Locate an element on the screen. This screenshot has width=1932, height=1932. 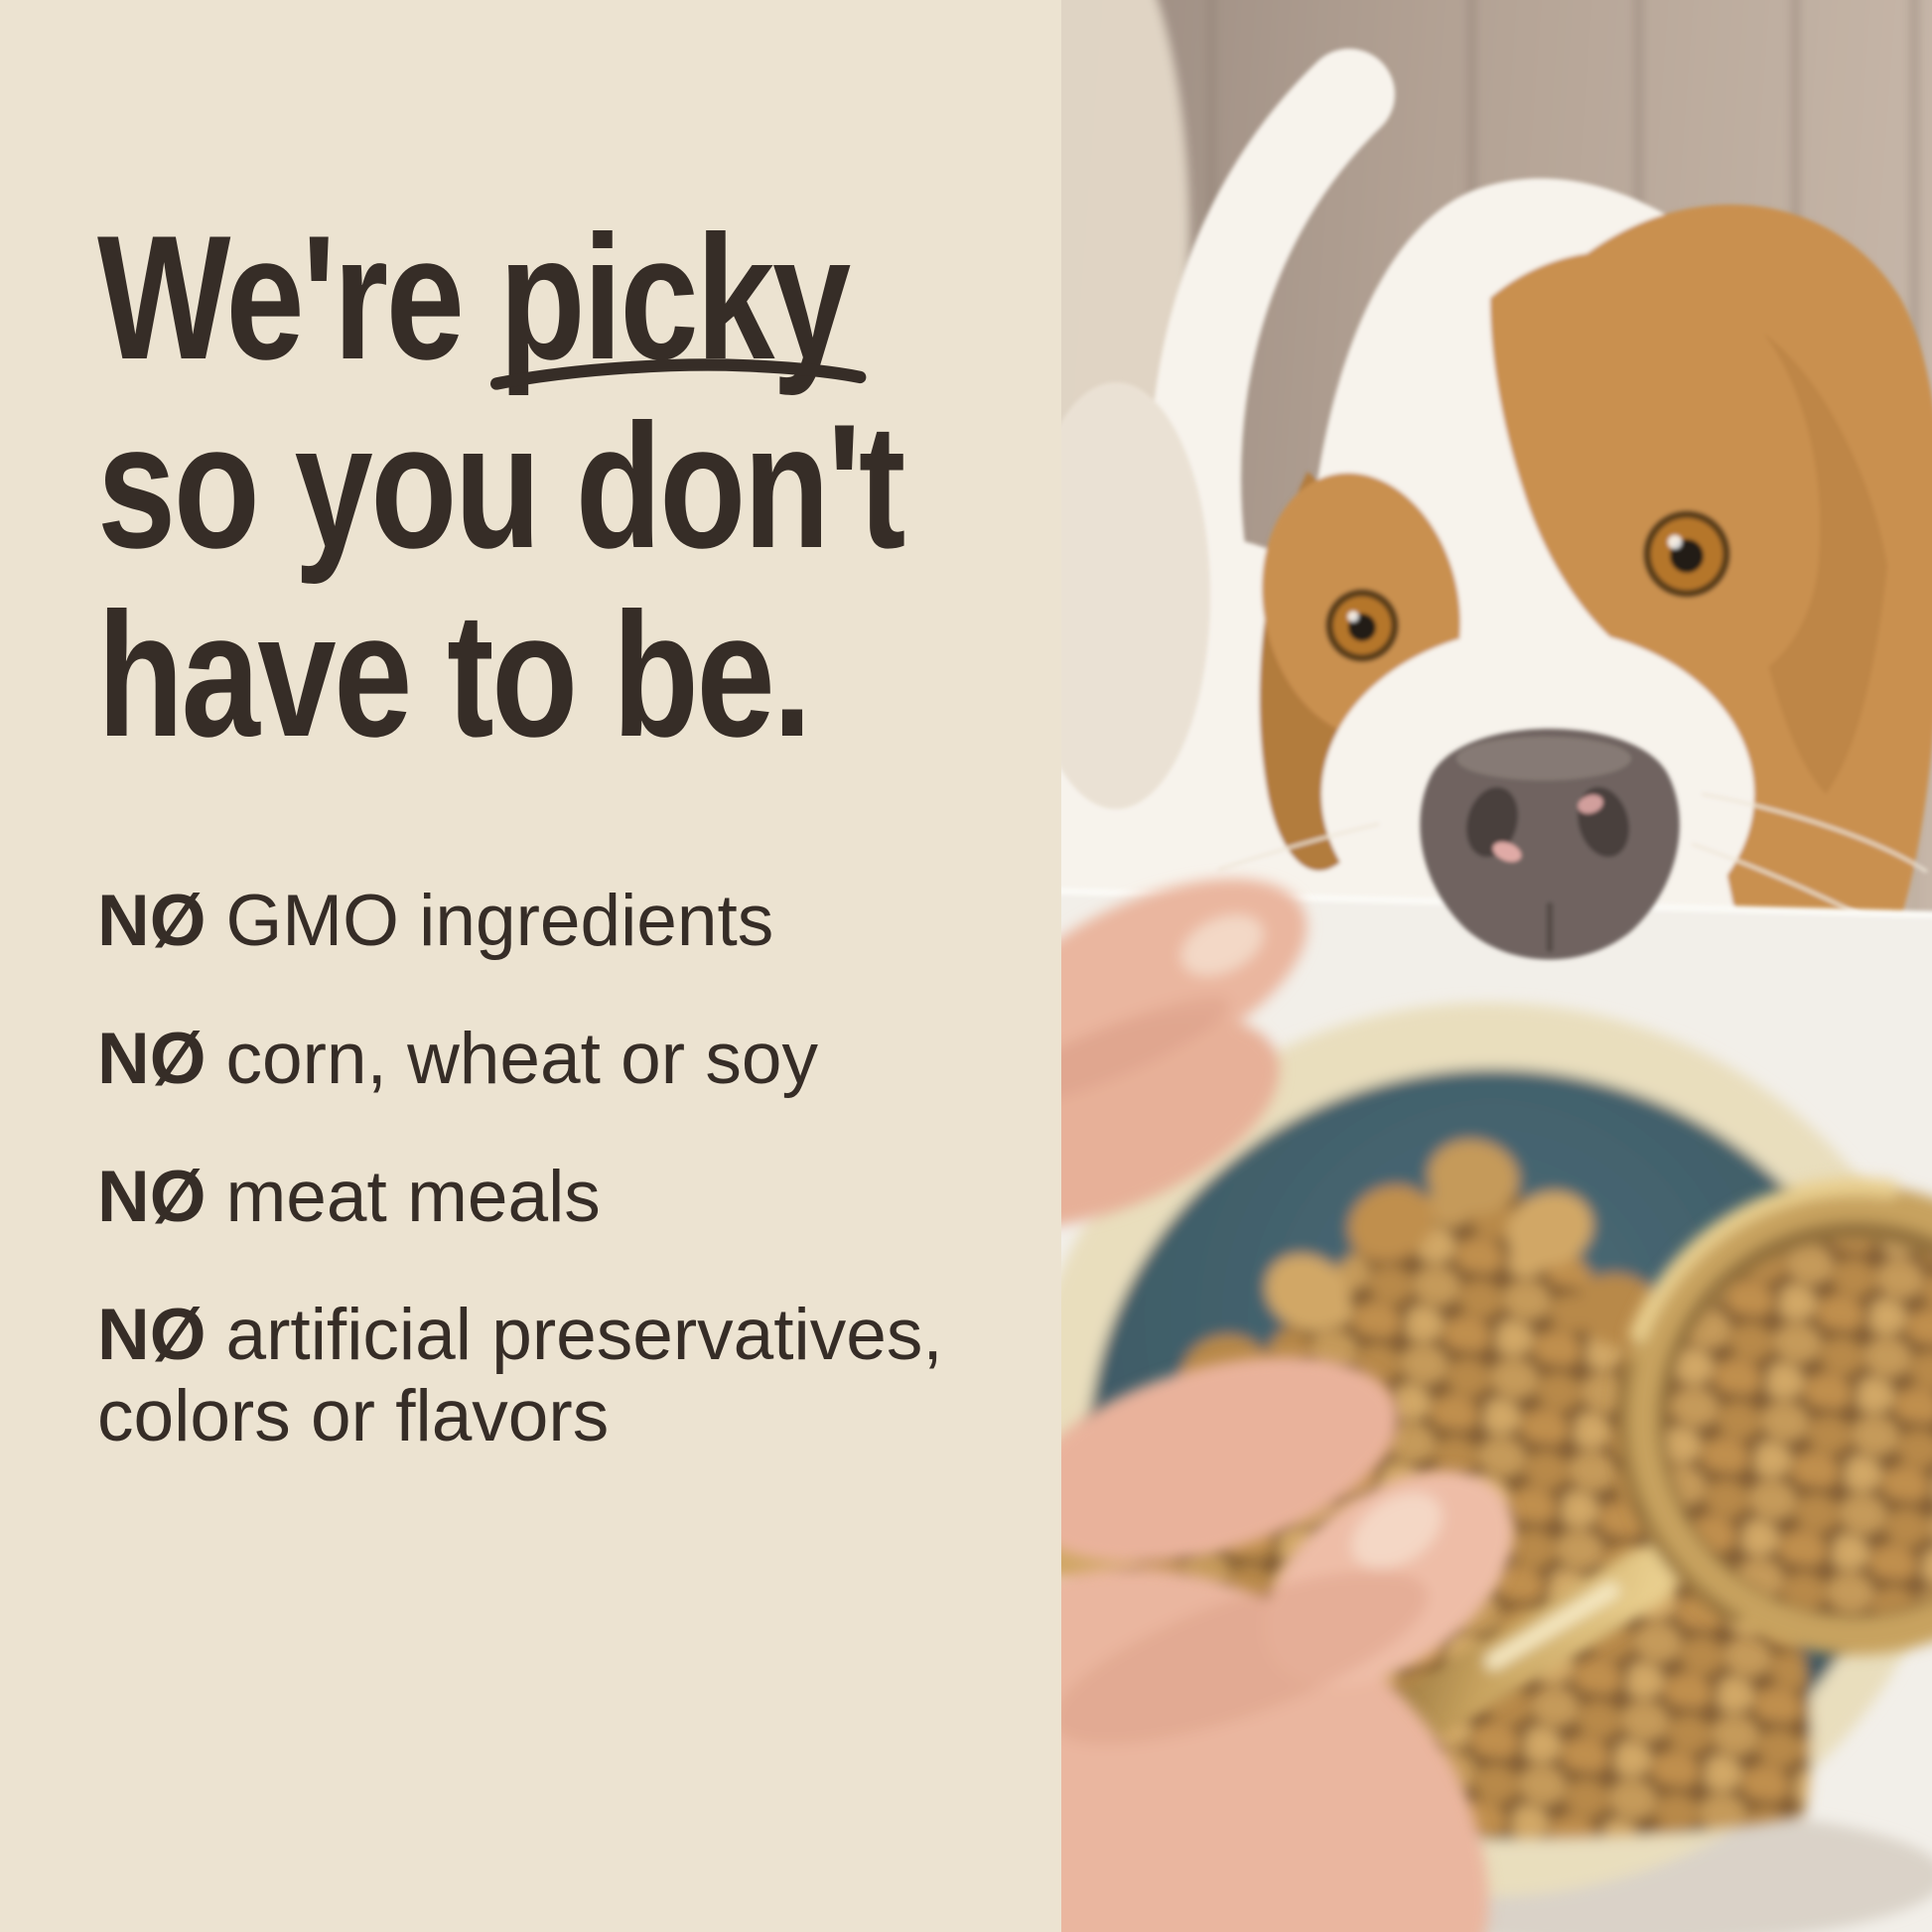
claim-item-corn-wheat-soy: NØ corn, wheat or soy is located at coordinates (524, 1059).